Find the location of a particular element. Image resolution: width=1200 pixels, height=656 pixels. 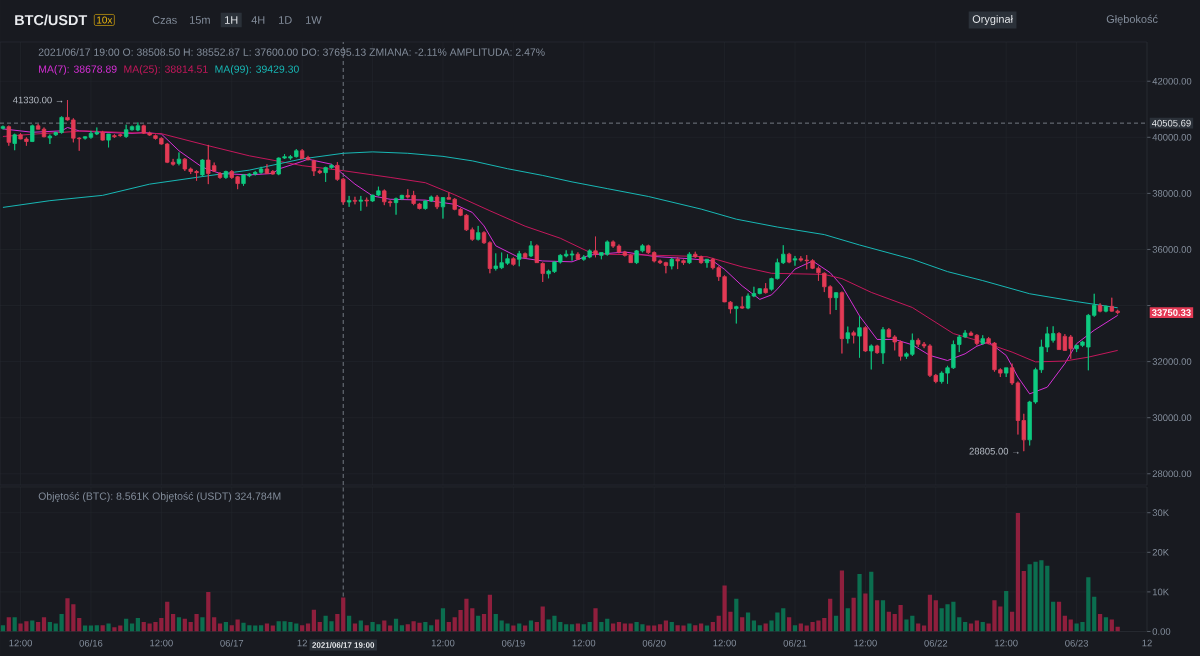

annotation: 28805.00 → is located at coordinates (994, 451).